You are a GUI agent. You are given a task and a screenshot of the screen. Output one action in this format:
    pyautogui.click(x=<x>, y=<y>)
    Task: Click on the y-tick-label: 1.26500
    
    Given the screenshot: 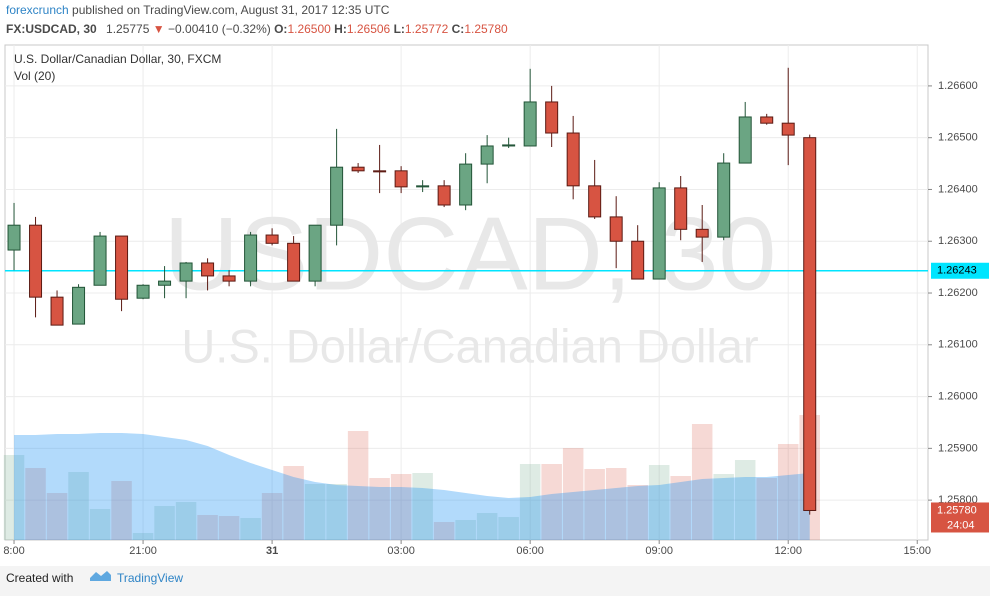 What is the action you would take?
    pyautogui.click(x=958, y=138)
    